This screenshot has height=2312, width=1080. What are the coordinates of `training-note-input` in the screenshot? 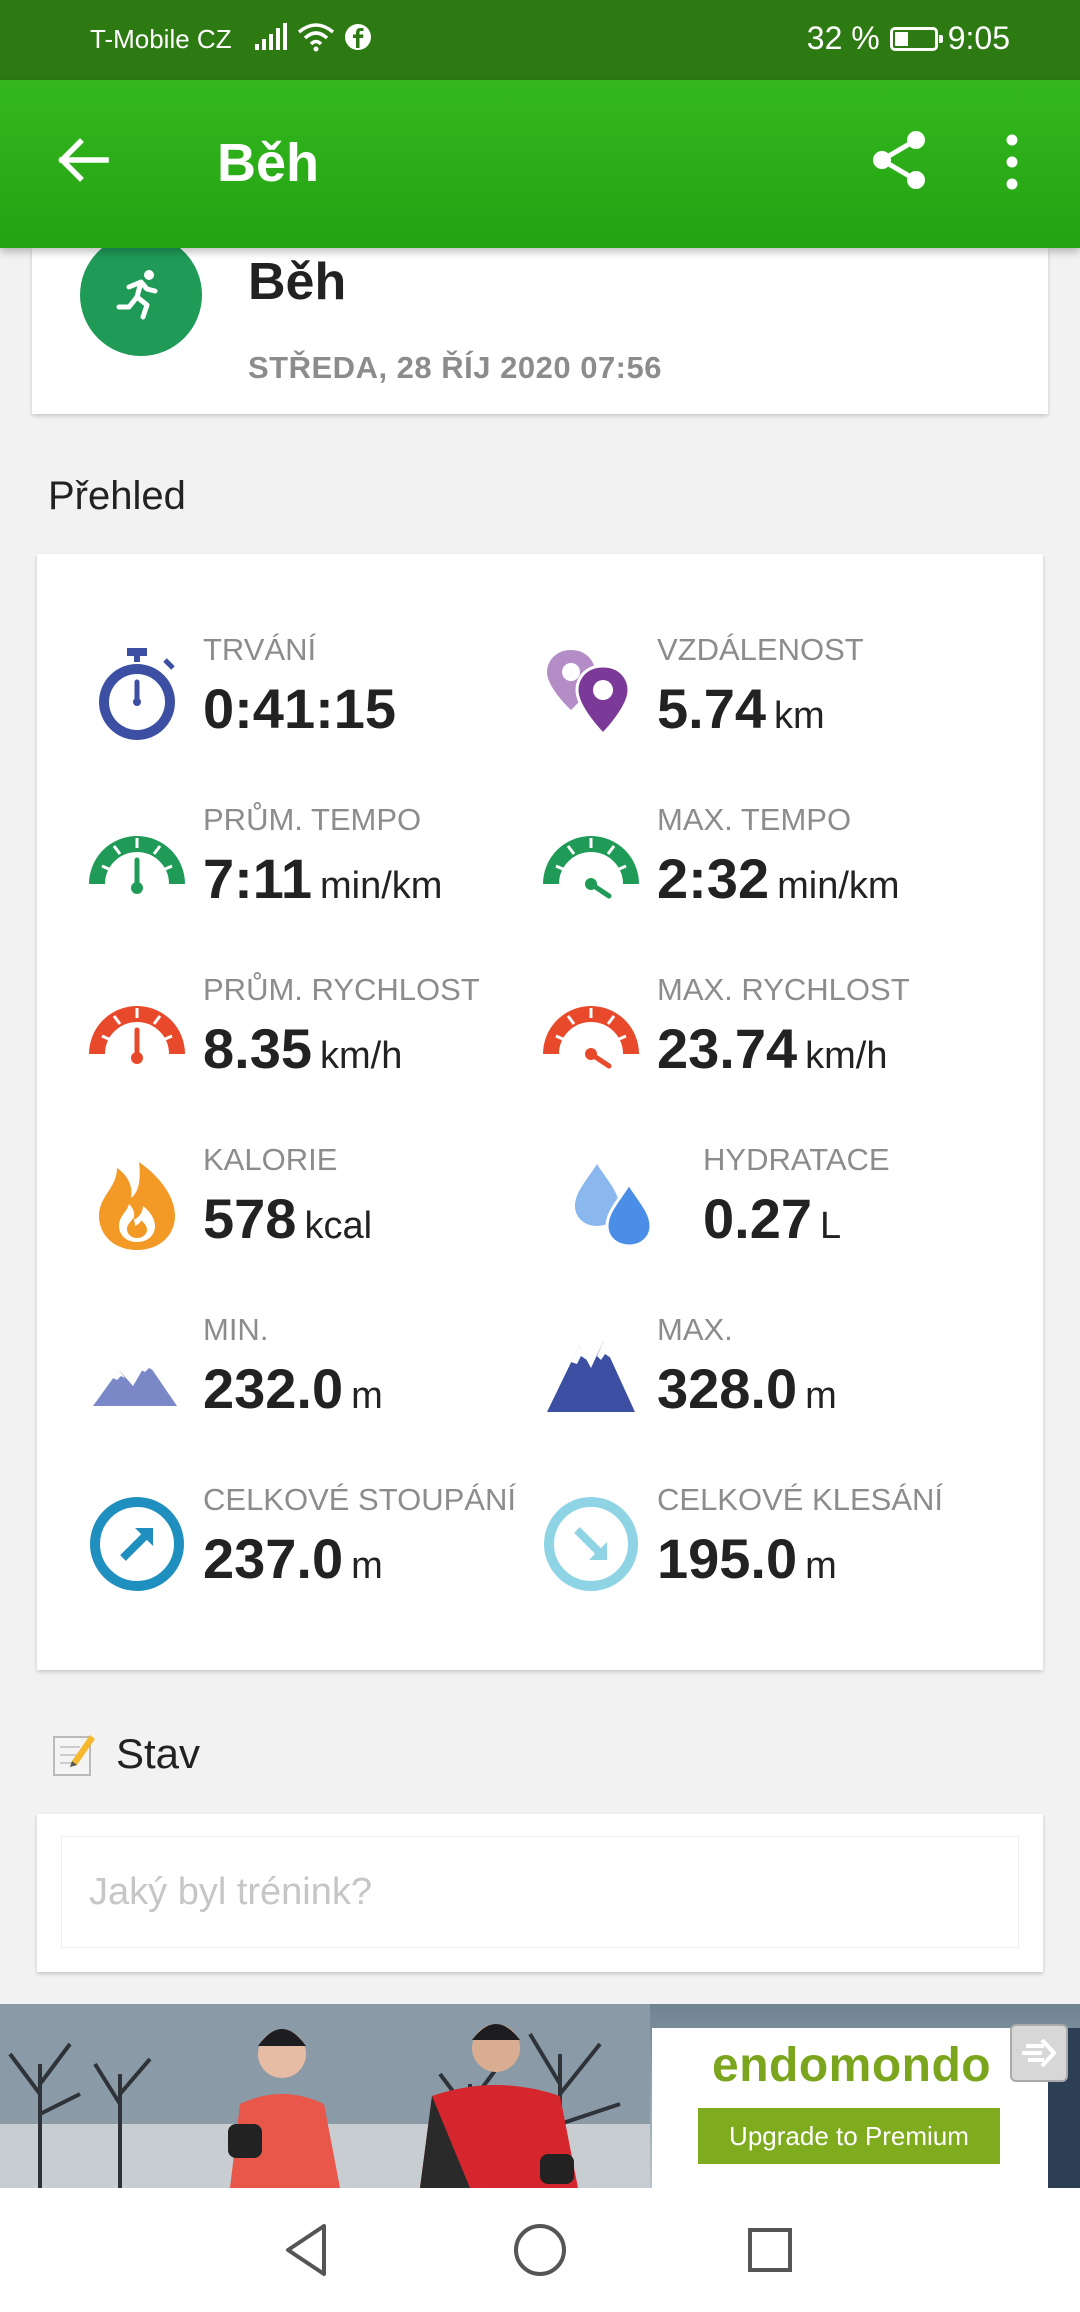 It's located at (540, 1892).